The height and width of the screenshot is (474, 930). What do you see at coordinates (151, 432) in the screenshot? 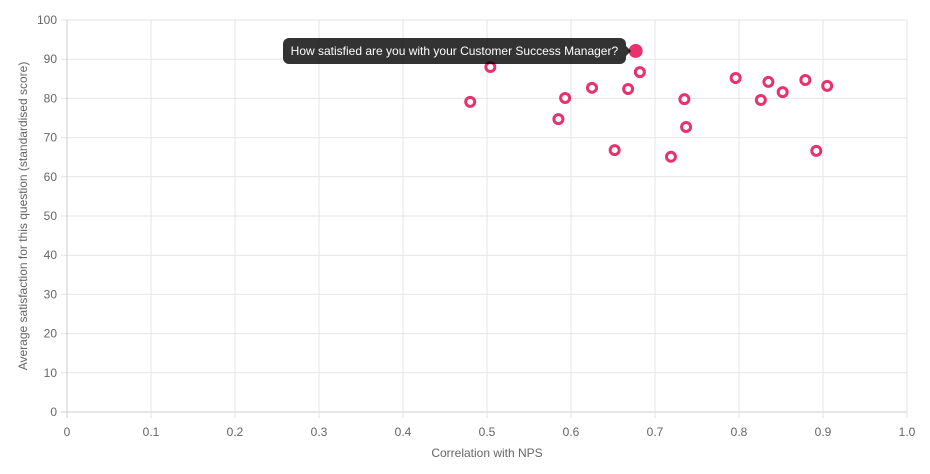
I see `x-tick-label: 0.1` at bounding box center [151, 432].